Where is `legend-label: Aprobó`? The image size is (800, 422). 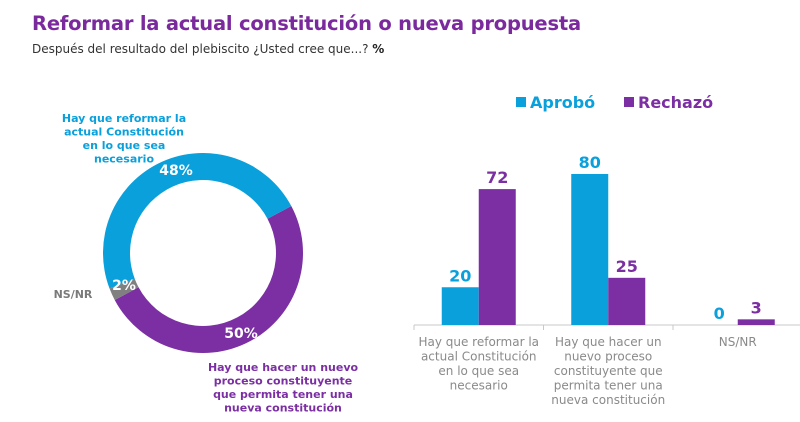
legend-label: Aprobó is located at coordinates (562, 102).